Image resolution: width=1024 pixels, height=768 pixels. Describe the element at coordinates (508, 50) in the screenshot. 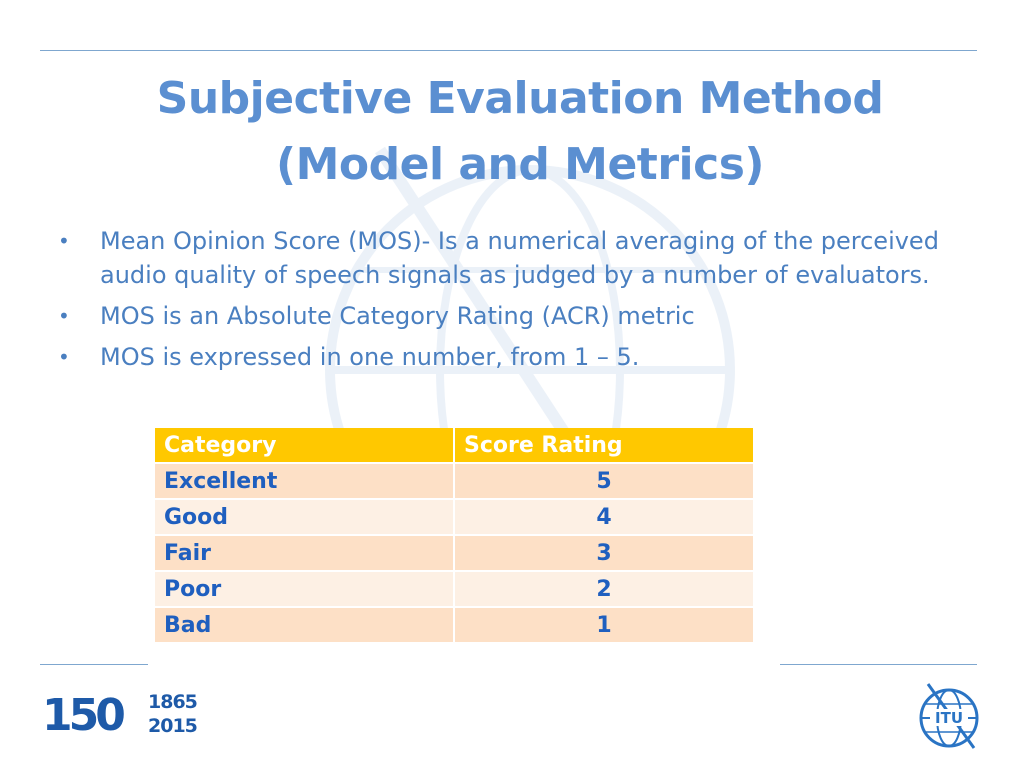

I see `top-divider` at that location.